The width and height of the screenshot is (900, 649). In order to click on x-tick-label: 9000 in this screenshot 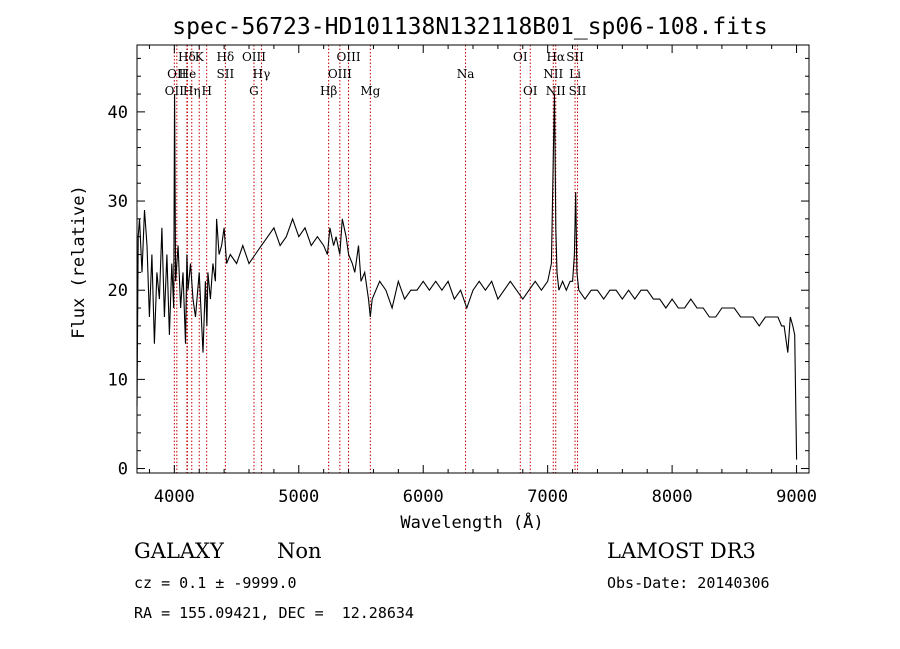, I will do `click(796, 497)`.